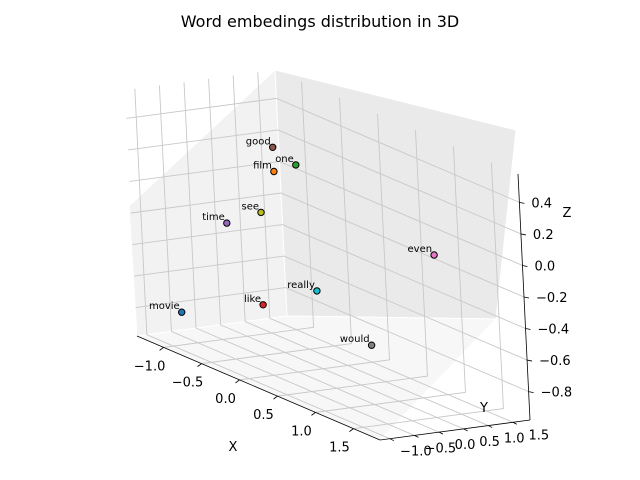 The image size is (640, 480). What do you see at coordinates (355, 339) in the screenshot?
I see `point-label-would: would` at bounding box center [355, 339].